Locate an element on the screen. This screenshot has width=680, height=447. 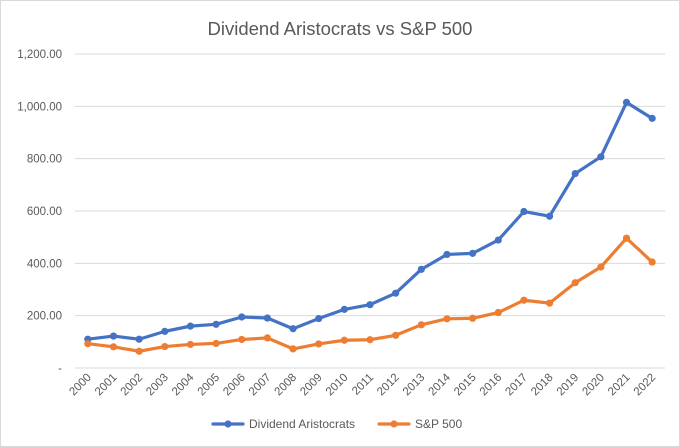
x-tick-label: 2008 is located at coordinates (286, 385).